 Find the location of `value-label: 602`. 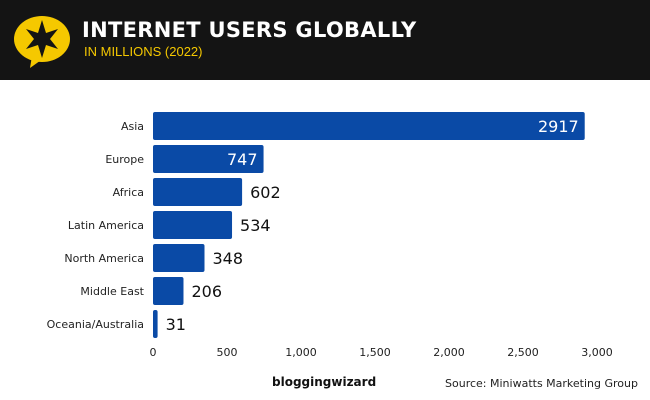

value-label: 602 is located at coordinates (265, 192).